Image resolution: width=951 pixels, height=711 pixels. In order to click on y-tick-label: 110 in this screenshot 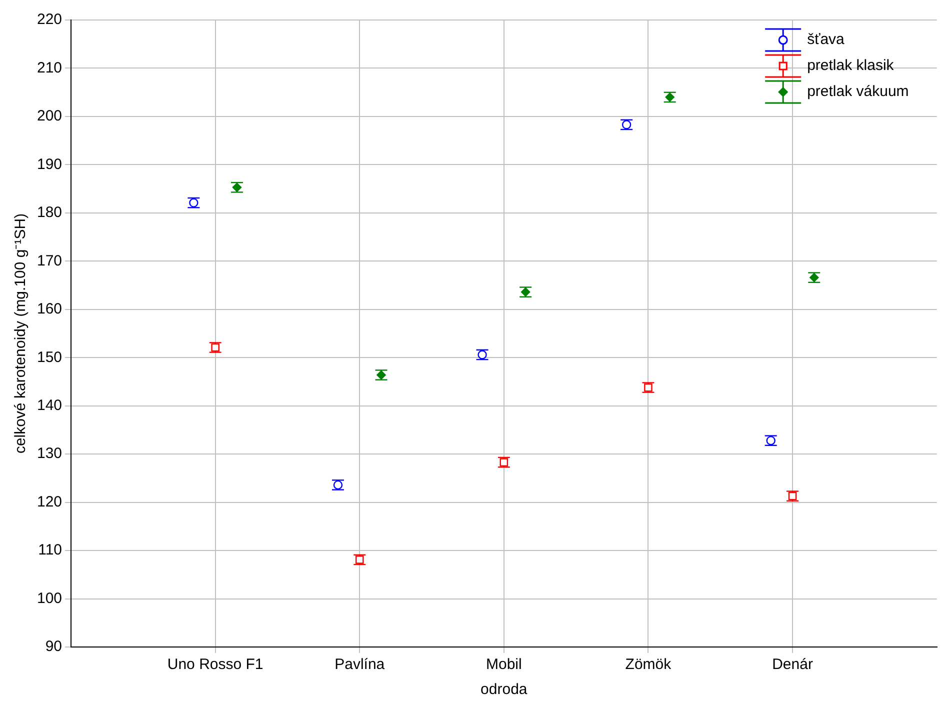, I will do `click(50, 550)`.